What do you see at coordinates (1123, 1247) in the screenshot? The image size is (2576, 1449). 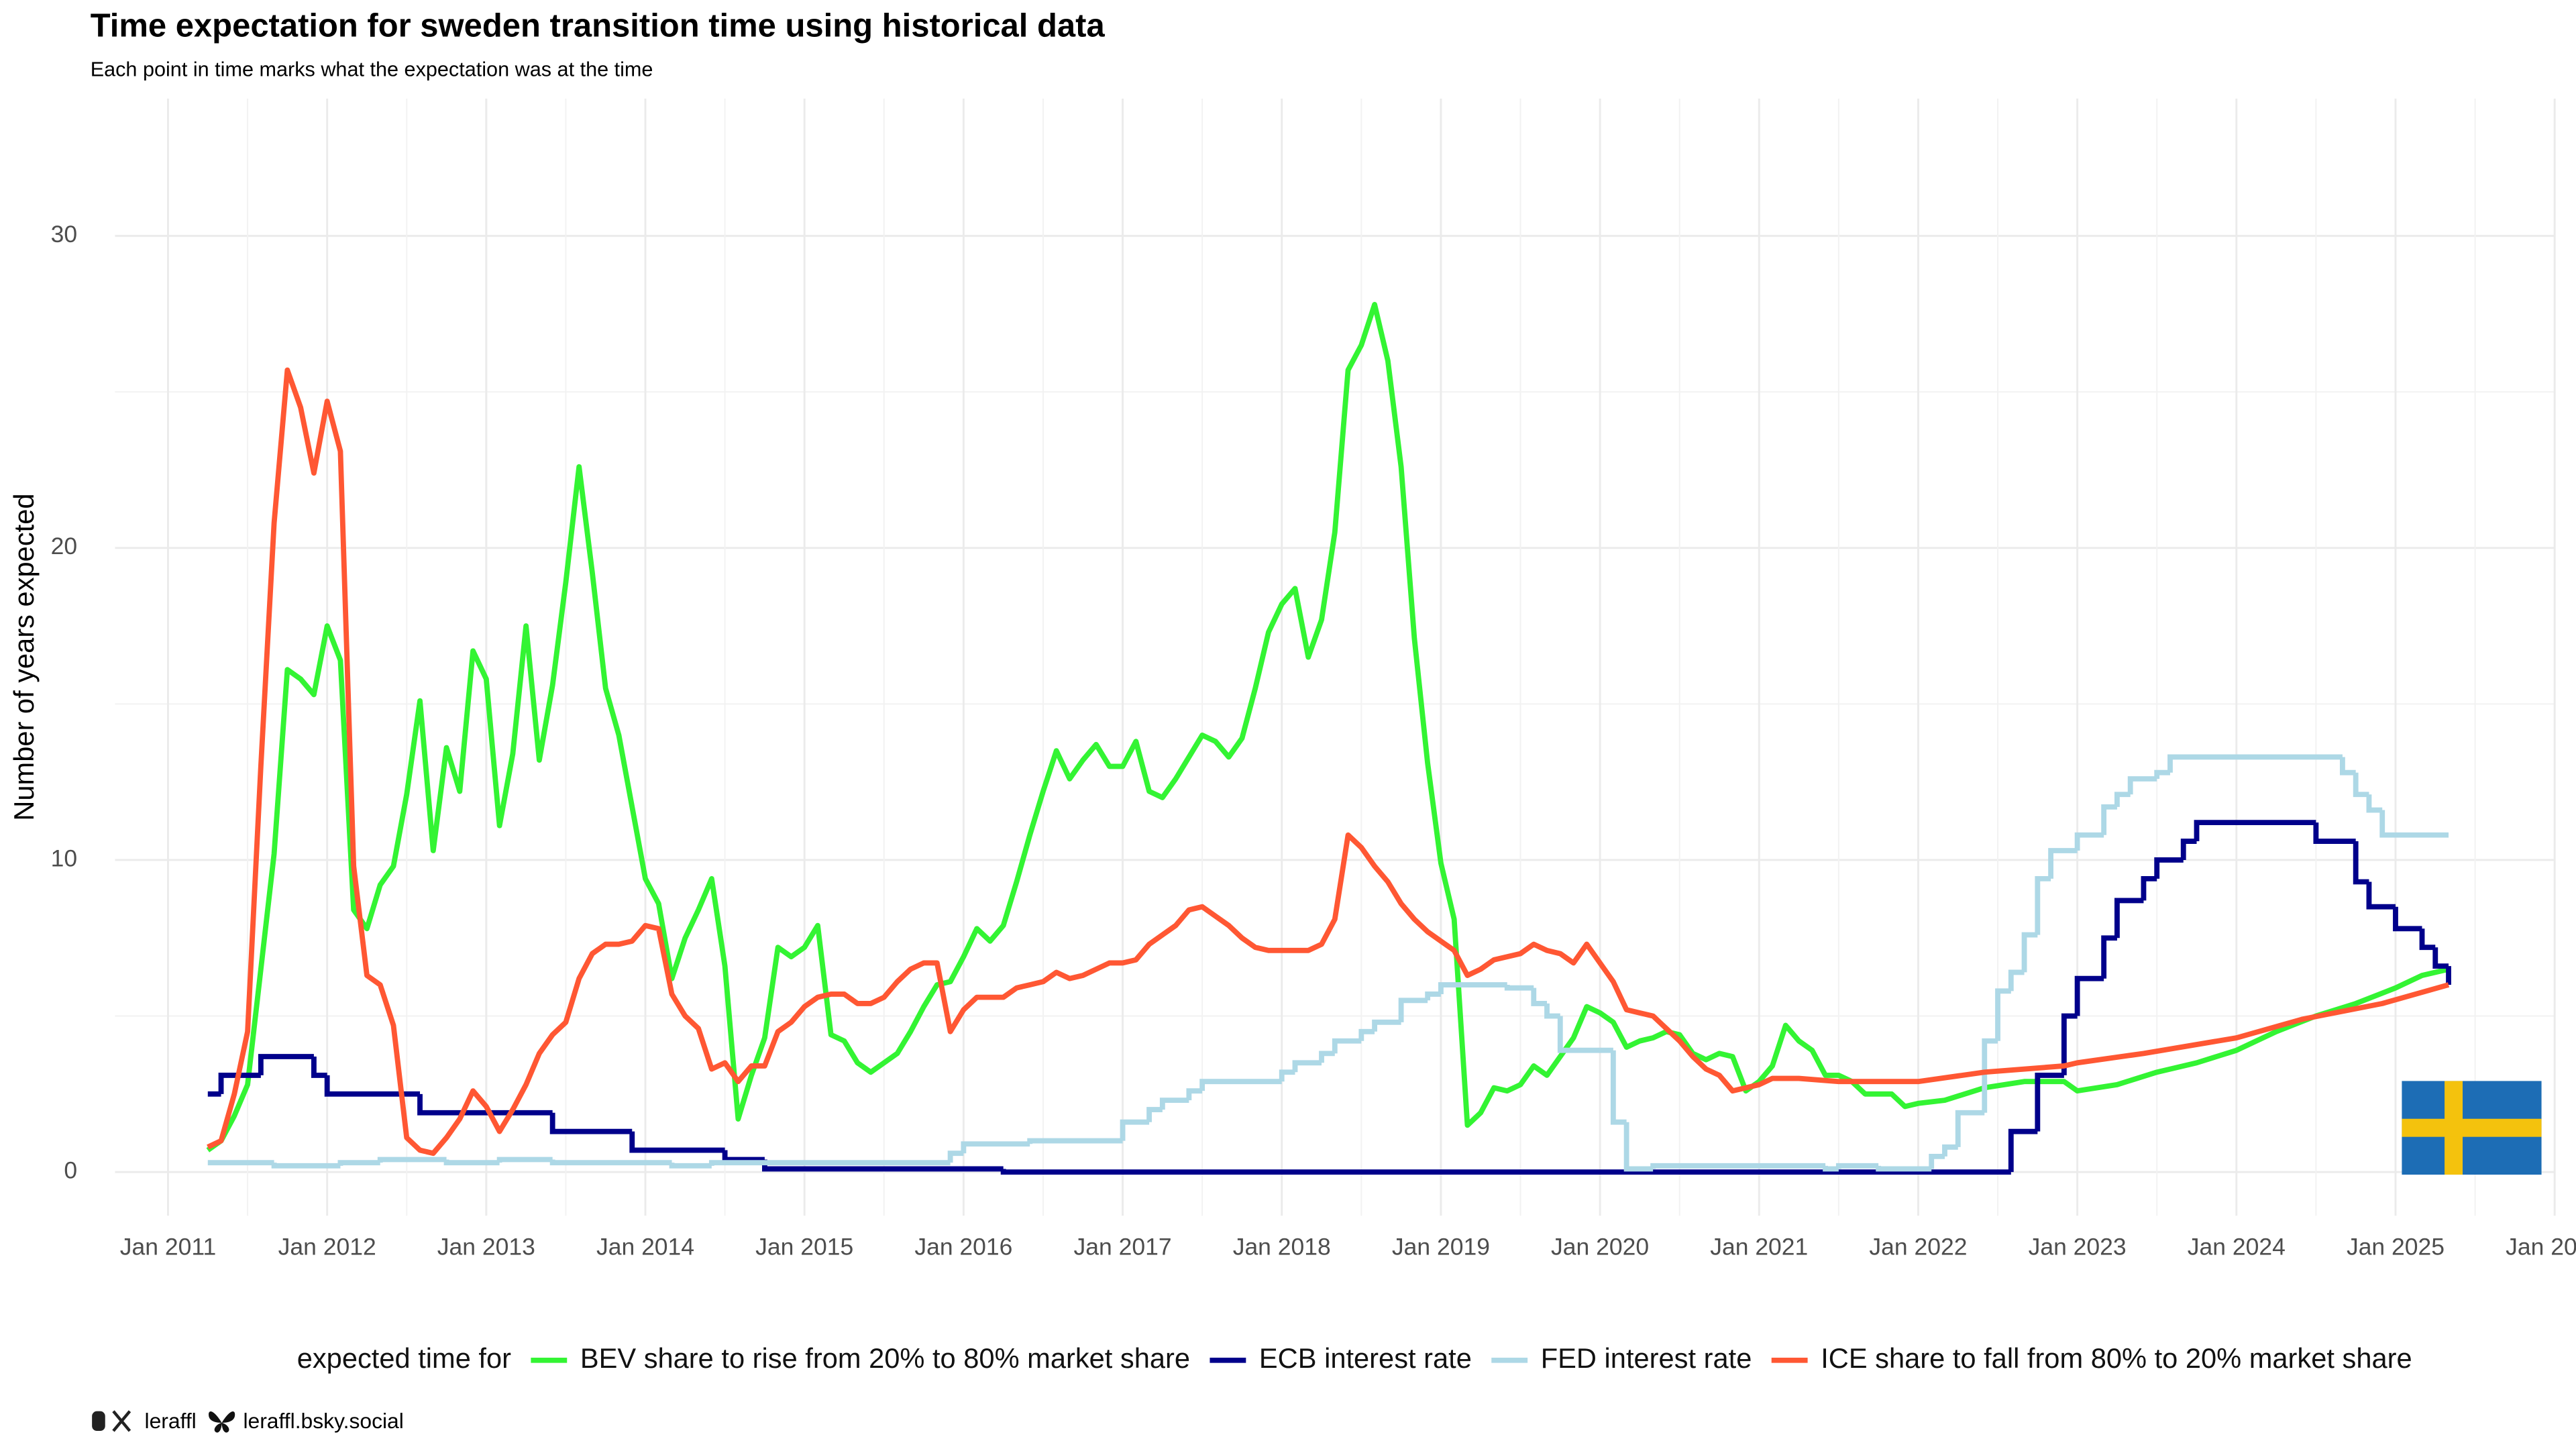 I see `x-tick-label: Jan 2017` at bounding box center [1123, 1247].